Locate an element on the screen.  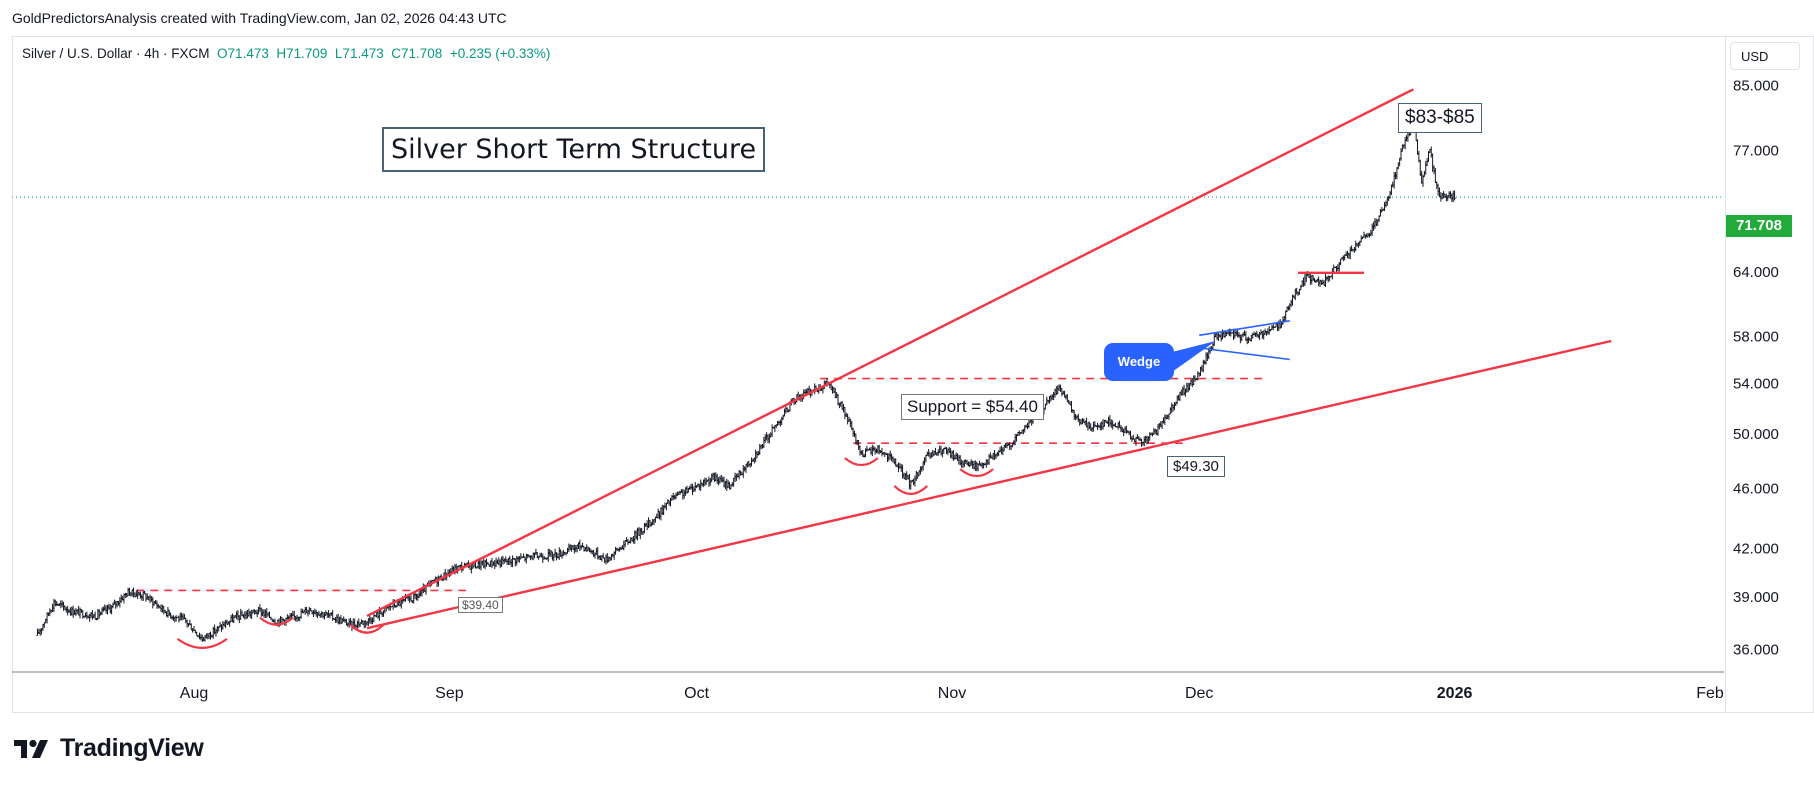
y-tick-label: 36.000 is located at coordinates (1756, 650).